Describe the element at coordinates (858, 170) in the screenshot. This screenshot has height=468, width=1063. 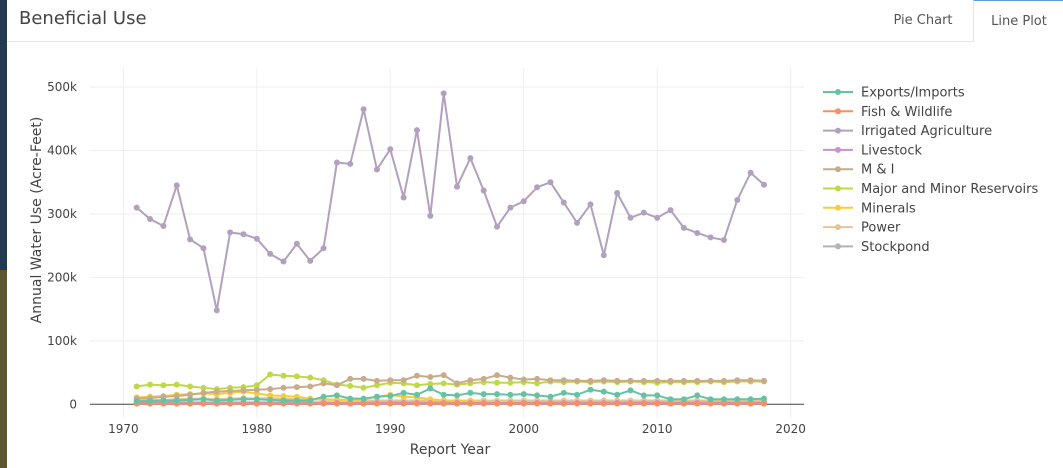
I see `legend-item: M & I` at that location.